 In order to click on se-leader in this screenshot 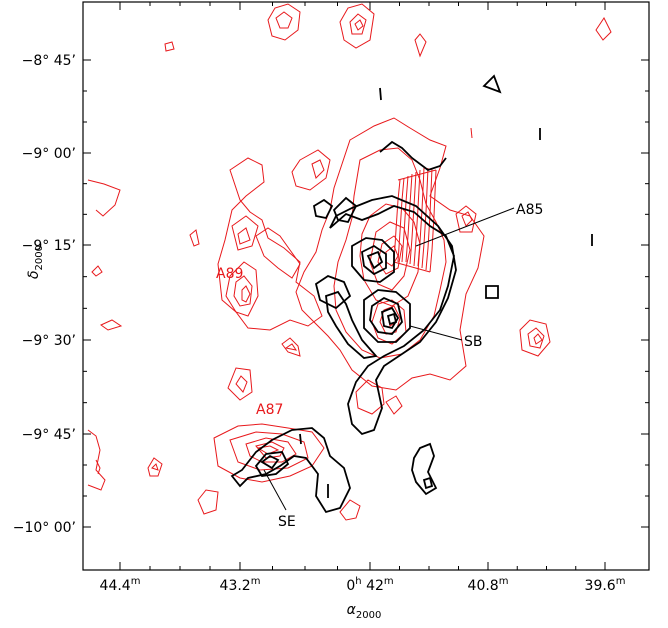, I will do `click(275, 490)`.